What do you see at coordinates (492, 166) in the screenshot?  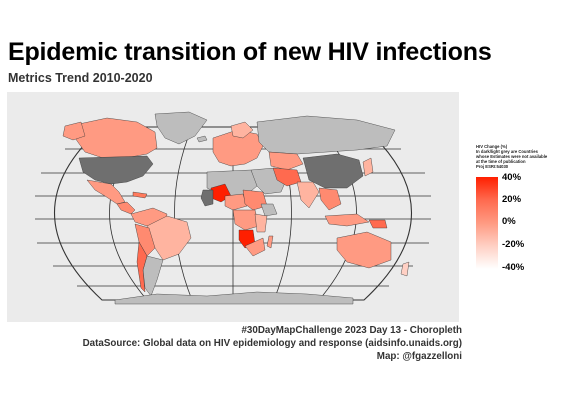 I see `legend-title-line-5: Proj ESRI:54030` at bounding box center [492, 166].